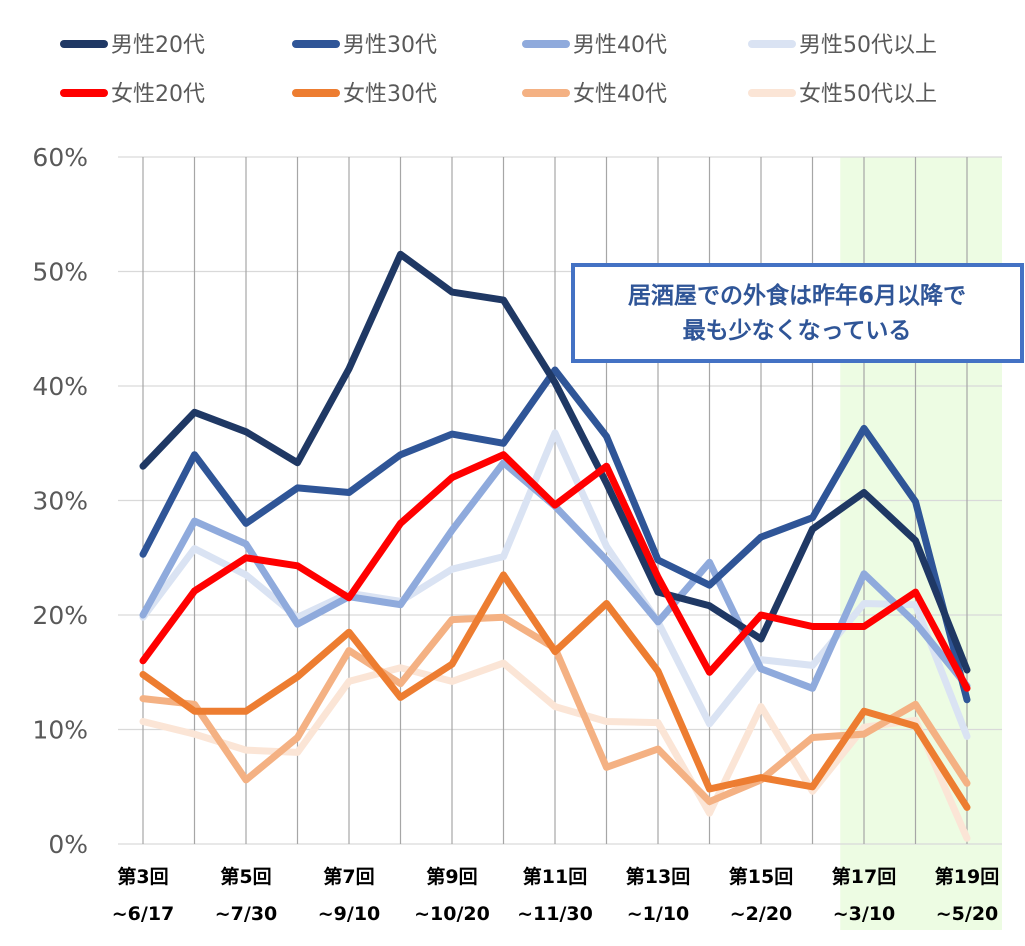 This screenshot has height=946, width=1025. I want to click on x-tick-round: 第9回, so click(451, 876).